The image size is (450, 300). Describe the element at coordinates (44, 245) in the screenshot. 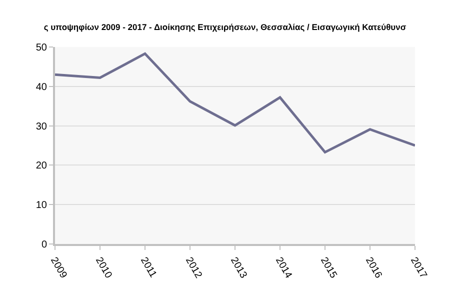

I see `y-tick-label: 0` at that location.